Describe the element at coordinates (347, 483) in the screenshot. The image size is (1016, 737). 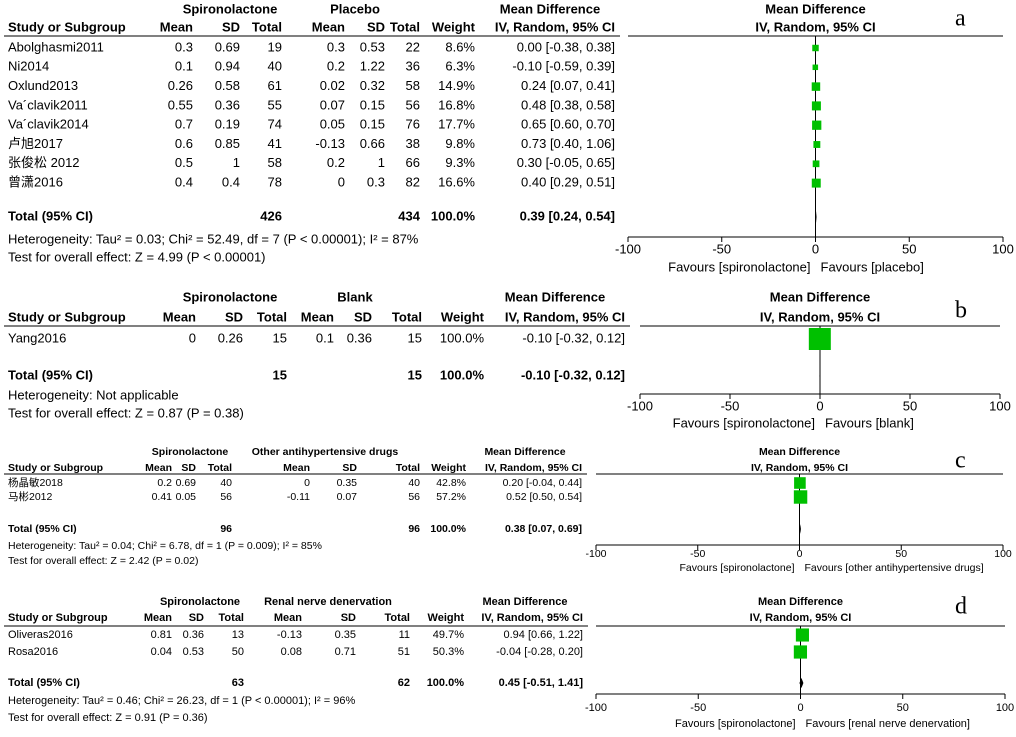
I see `cell: 0.35` at that location.